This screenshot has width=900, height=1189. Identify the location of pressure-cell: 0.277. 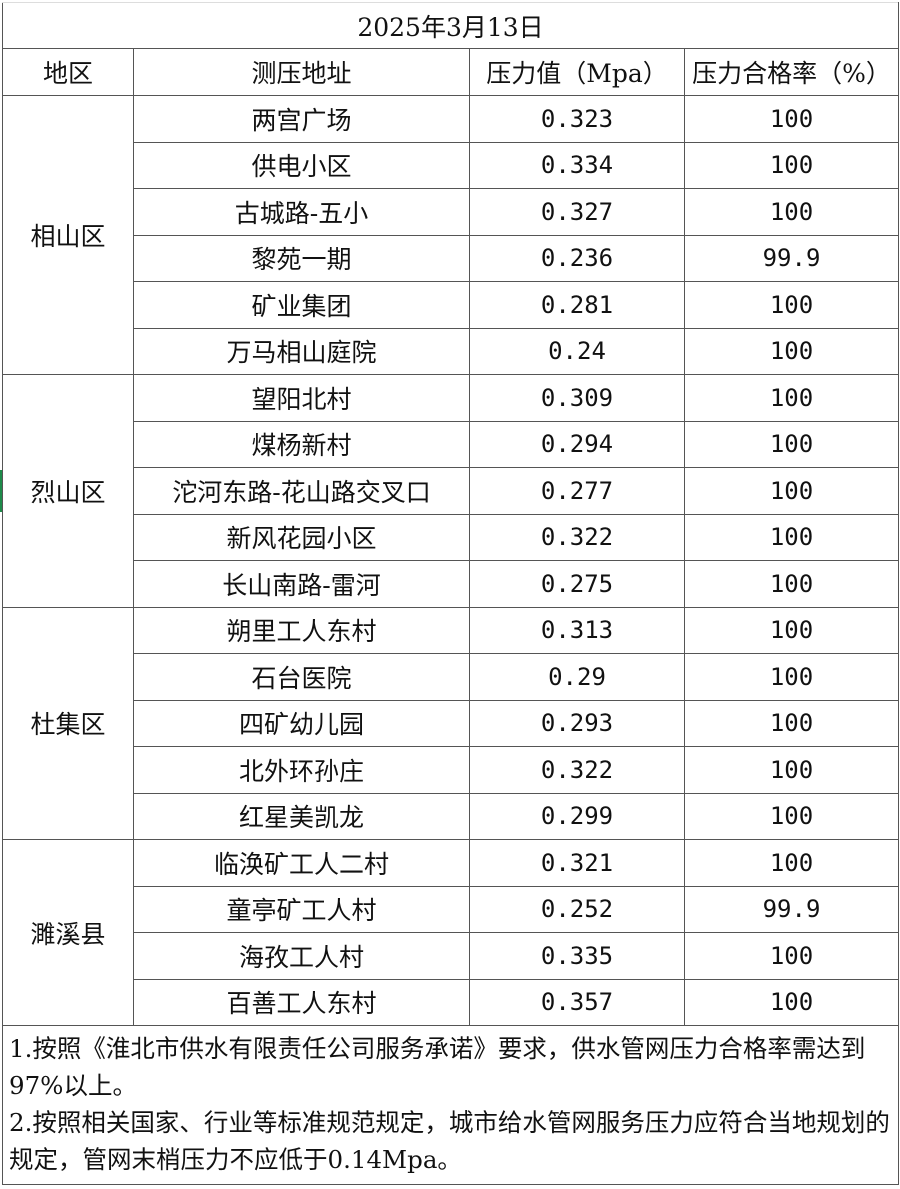
(577, 491).